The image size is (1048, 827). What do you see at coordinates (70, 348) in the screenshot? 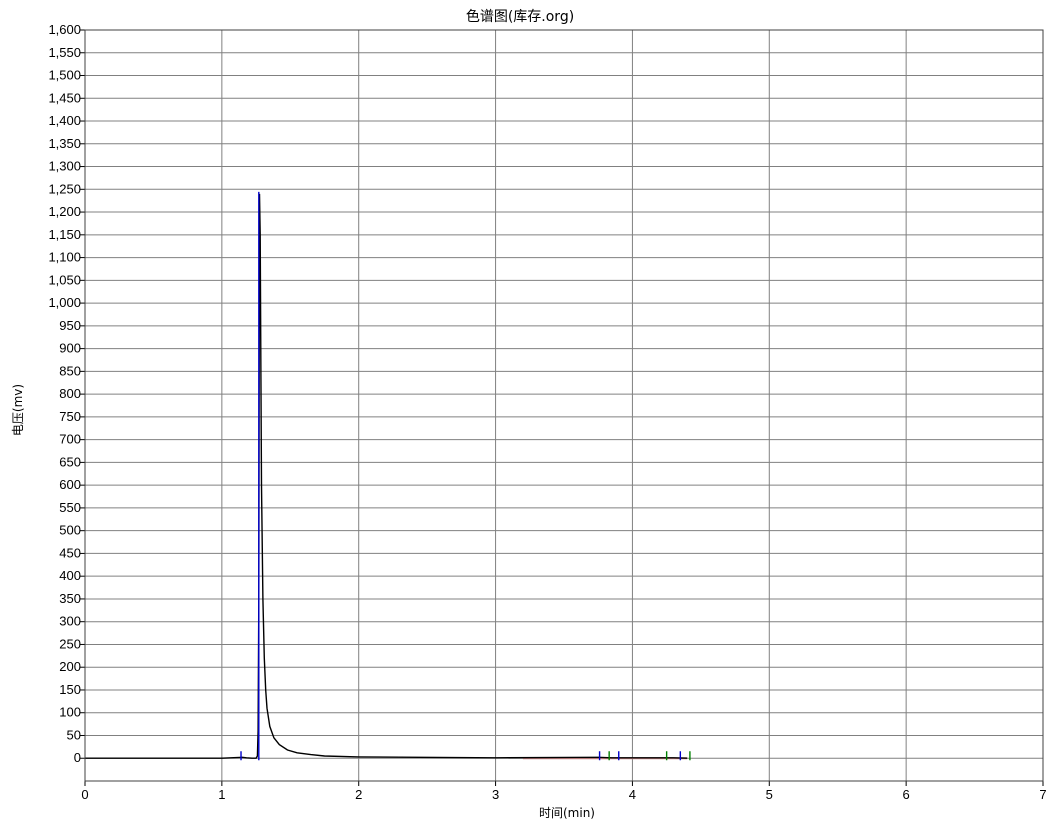
I see `y-tick-label: 900` at bounding box center [70, 348].